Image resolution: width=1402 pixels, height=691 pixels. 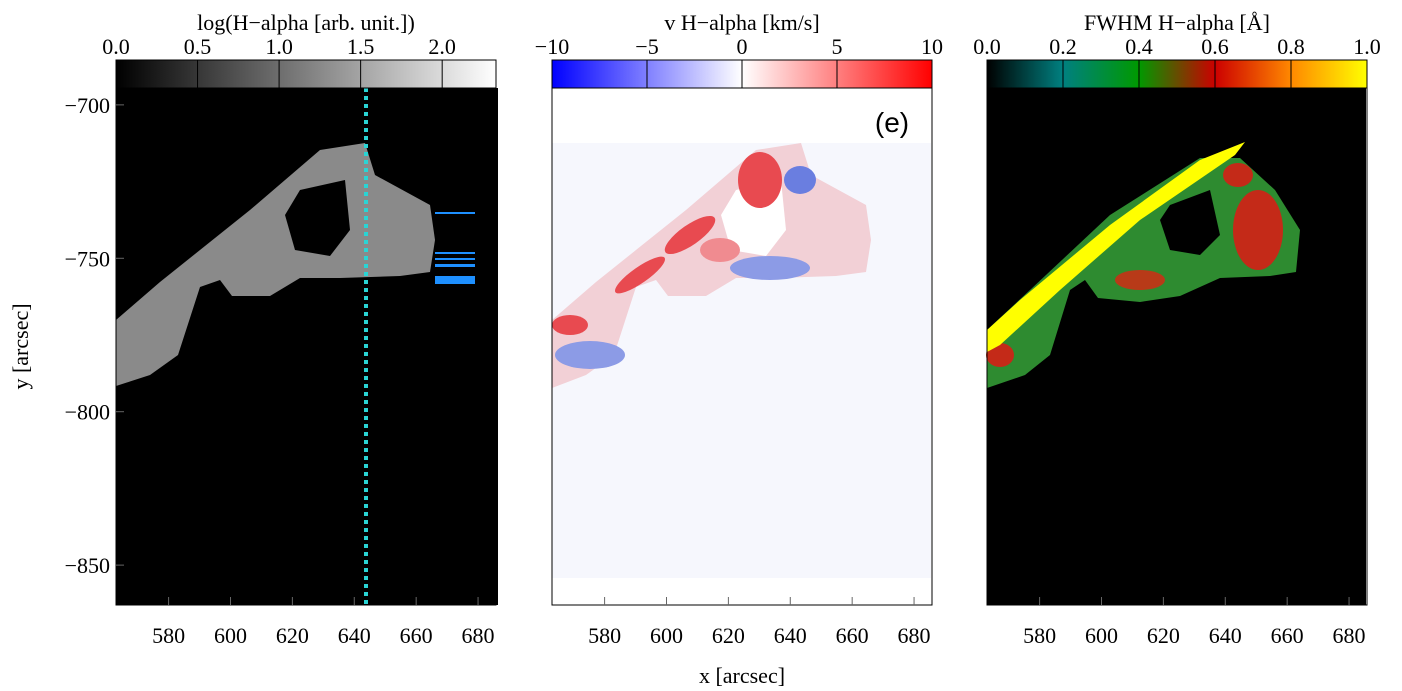 What do you see at coordinates (1327, 122) in the screenshot?
I see `panel-label: (f)` at bounding box center [1327, 122].